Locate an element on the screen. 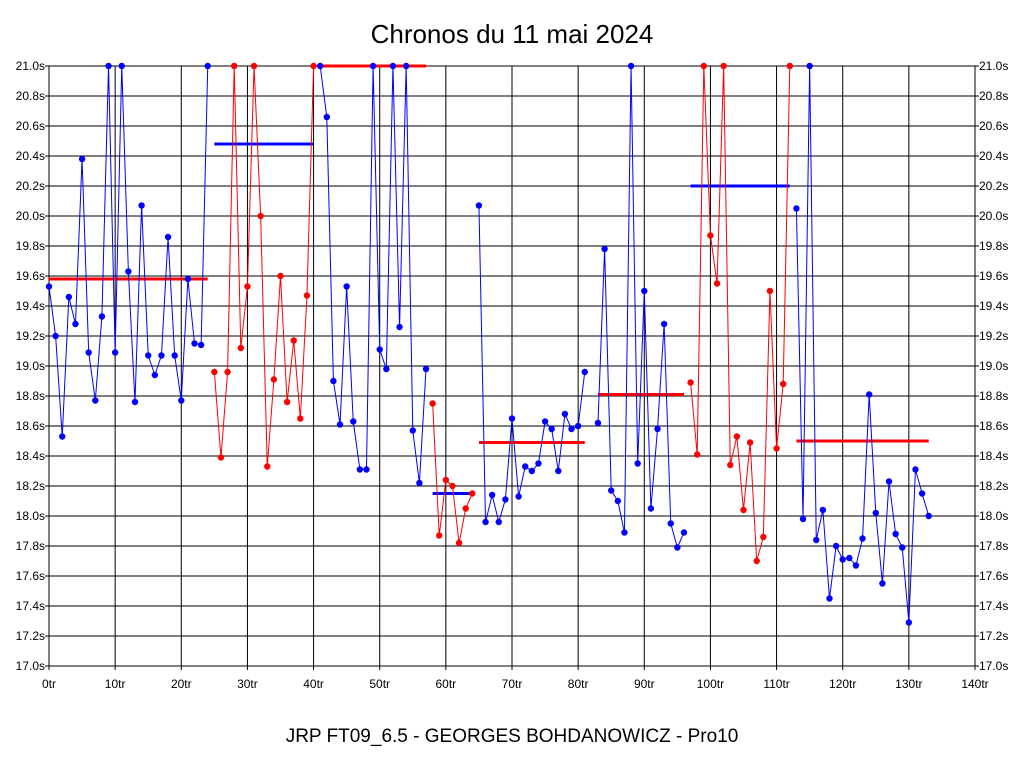 The height and width of the screenshot is (768, 1024). y-tick-label-right: 21.0s is located at coordinates (993, 66).